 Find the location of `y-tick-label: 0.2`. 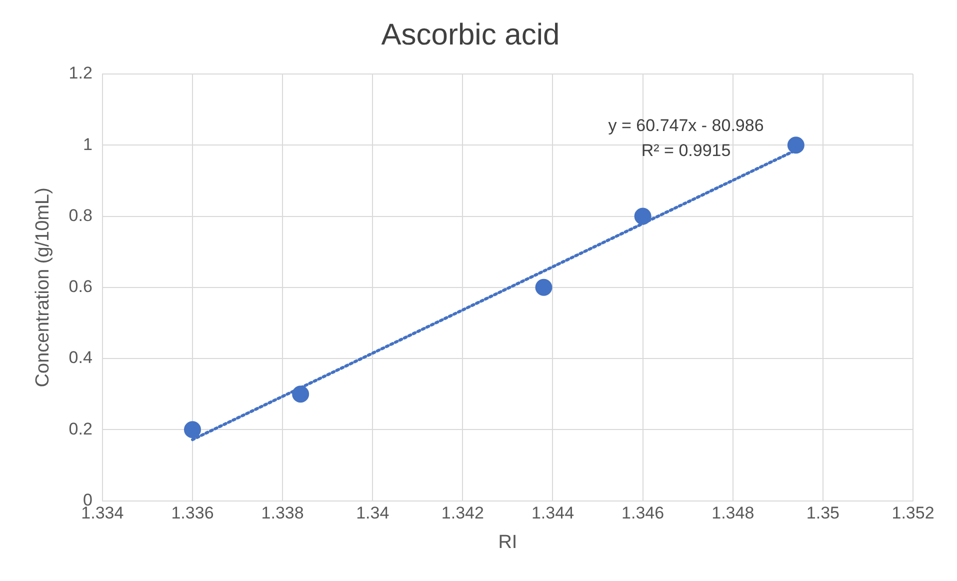

y-tick-label: 0.2 is located at coordinates (80, 428).